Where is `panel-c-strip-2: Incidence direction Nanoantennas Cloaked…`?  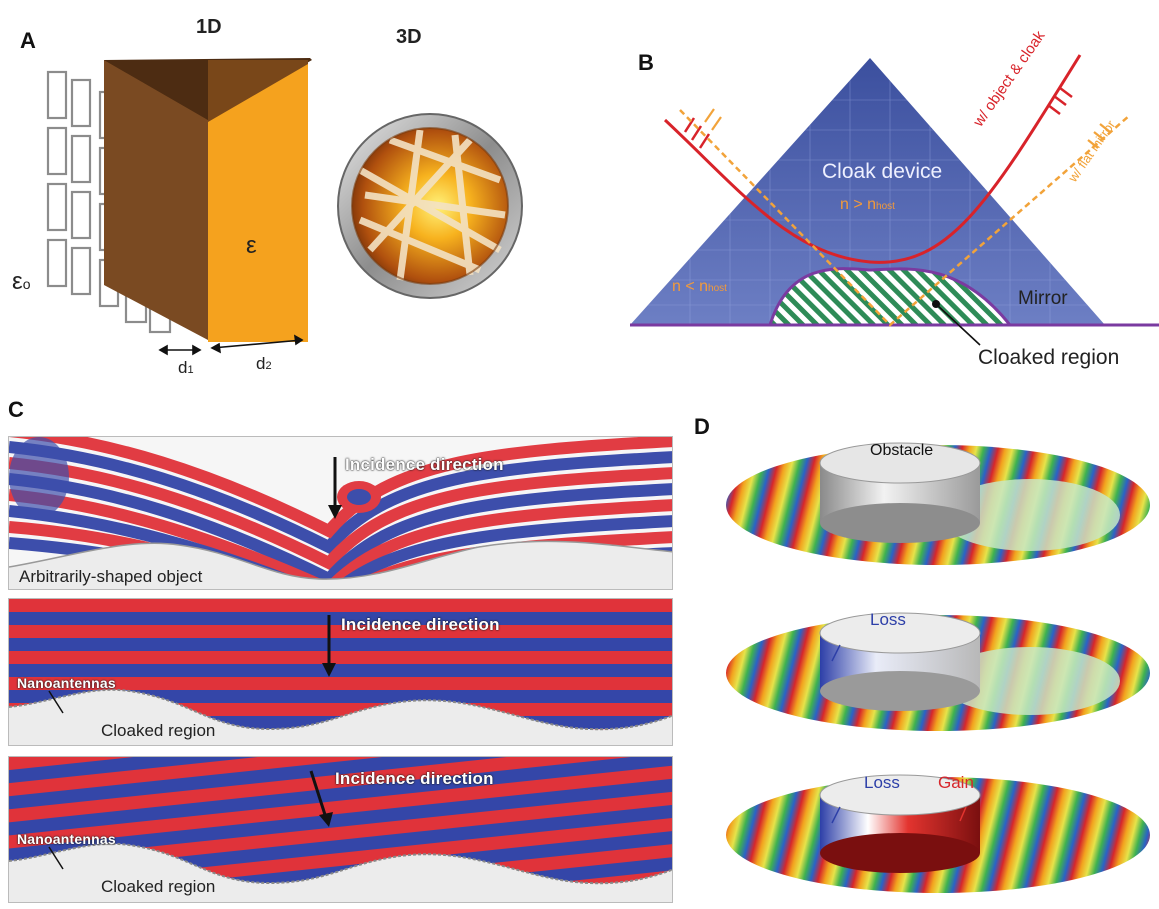 panel-c-strip-2: Incidence direction Nanoantennas Cloaked… is located at coordinates (340, 672).